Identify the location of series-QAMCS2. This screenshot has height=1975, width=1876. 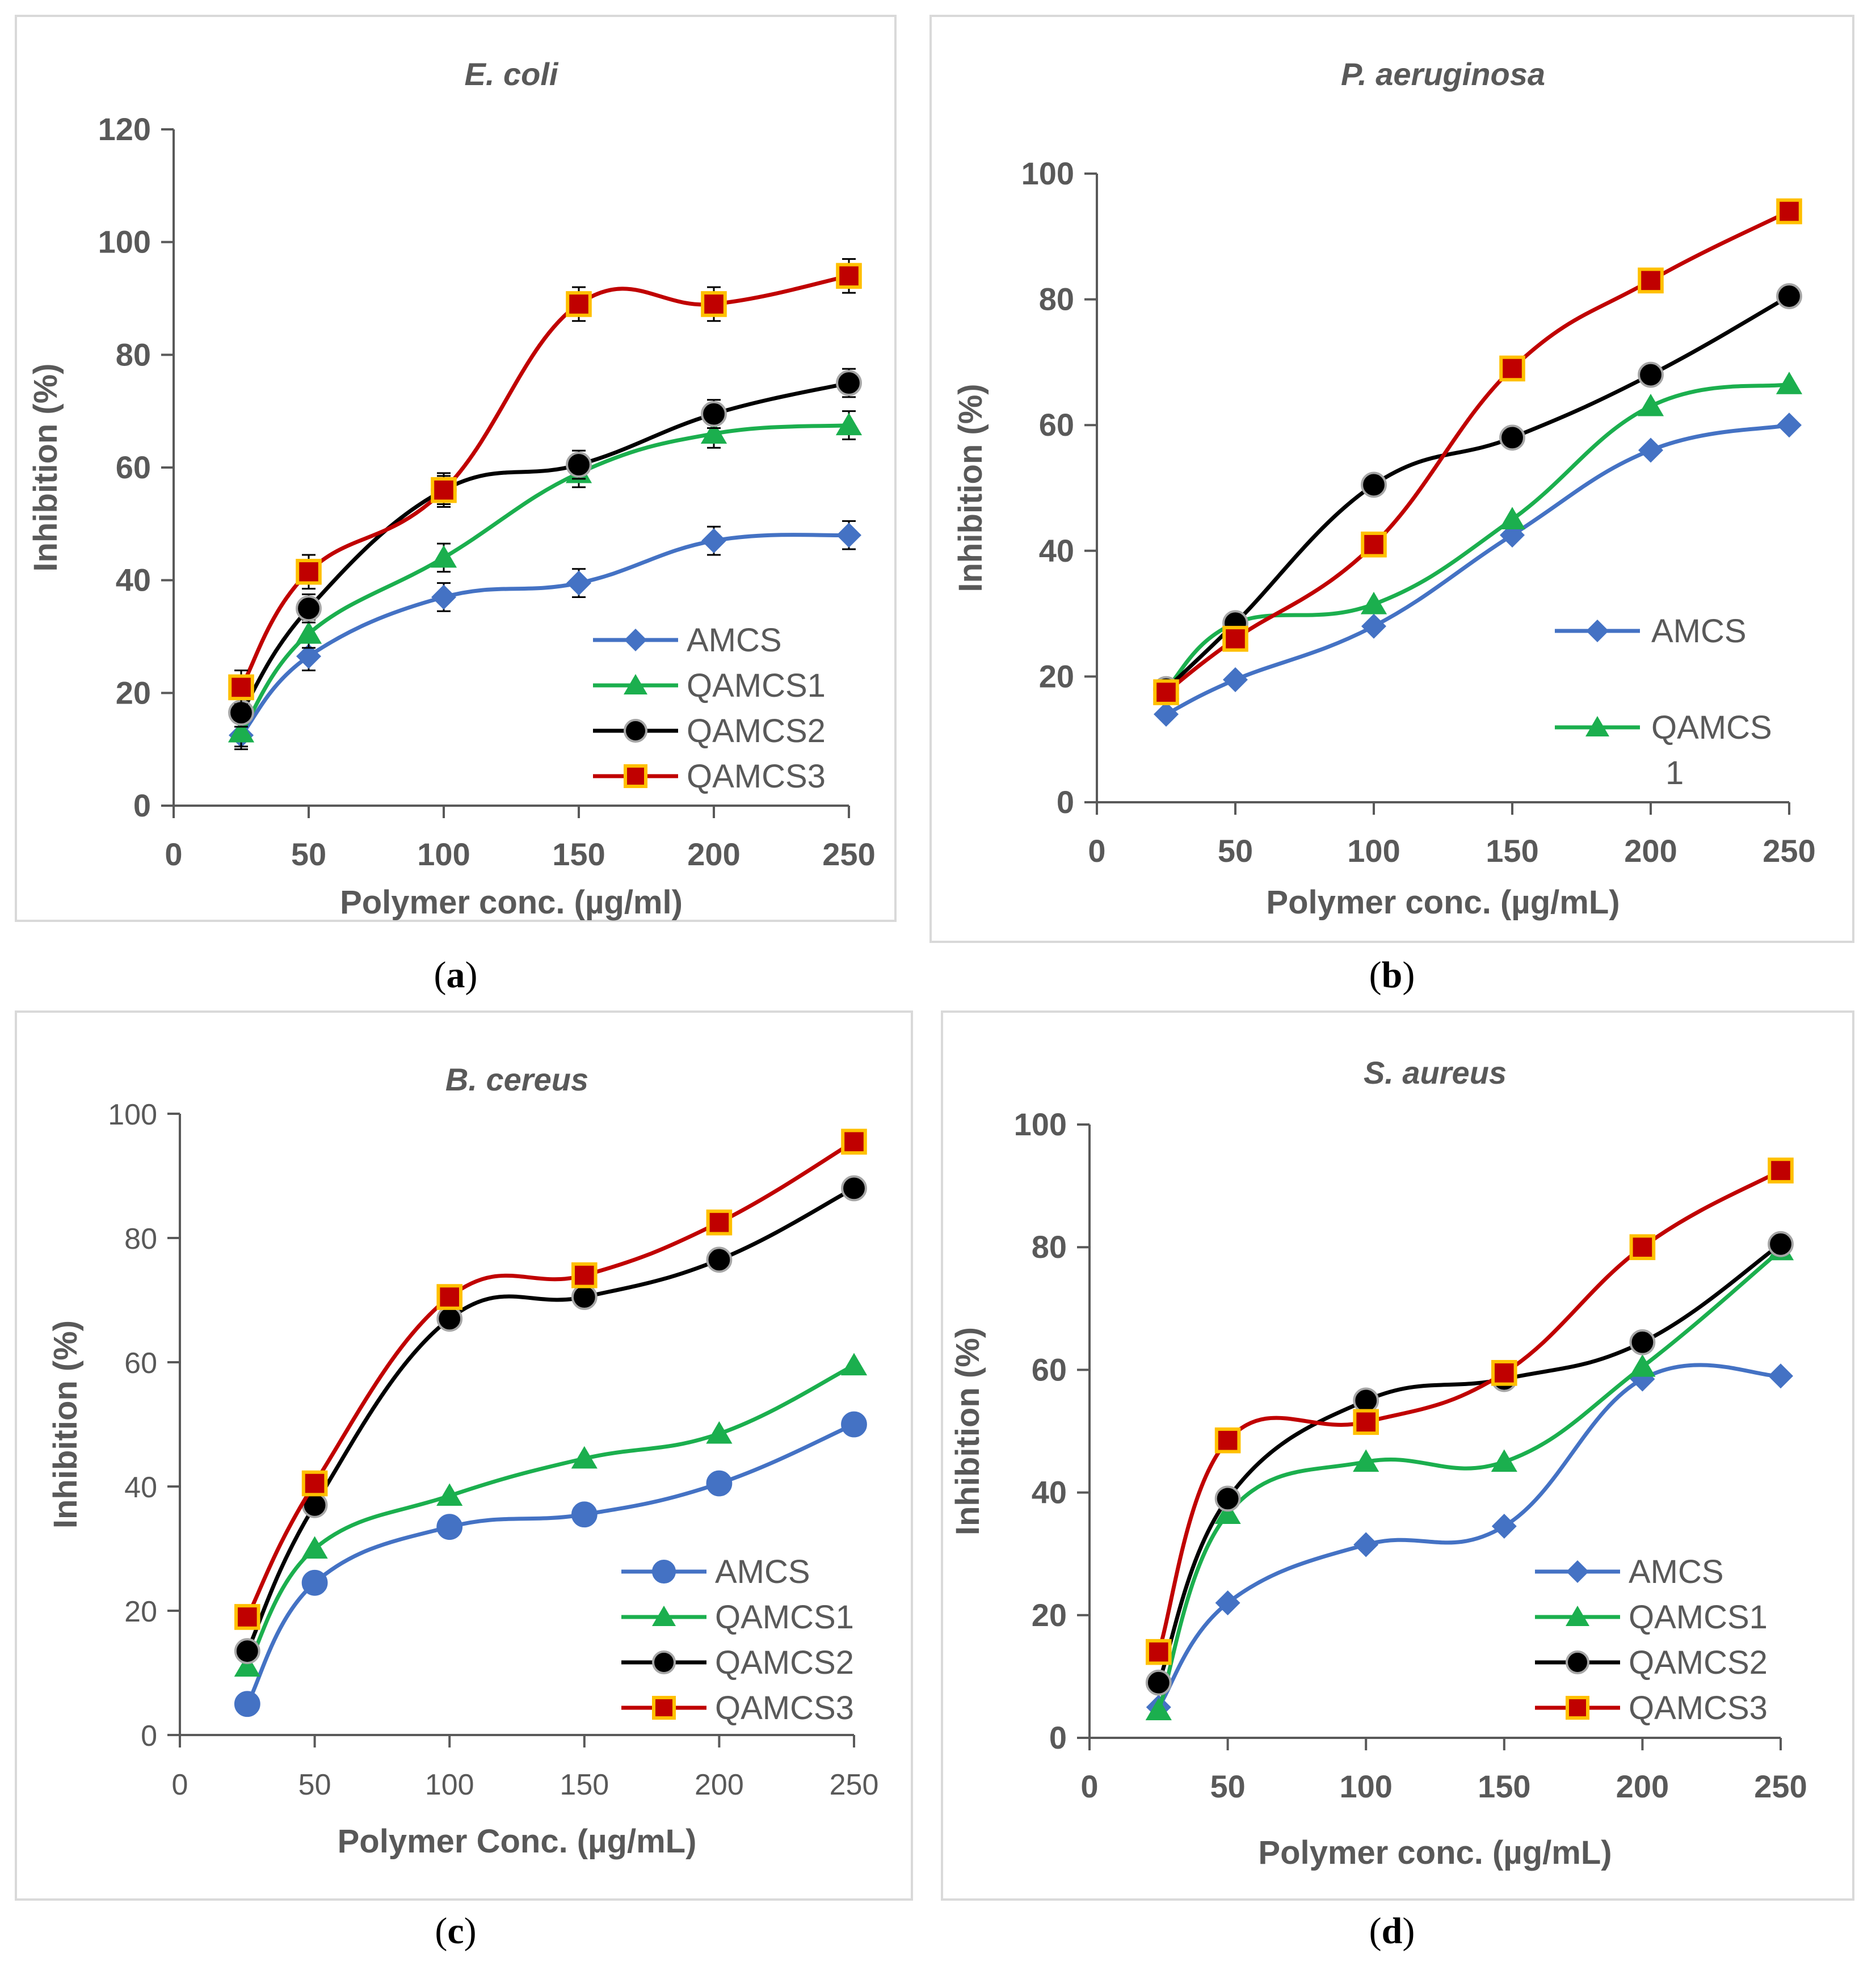
(551, 1420).